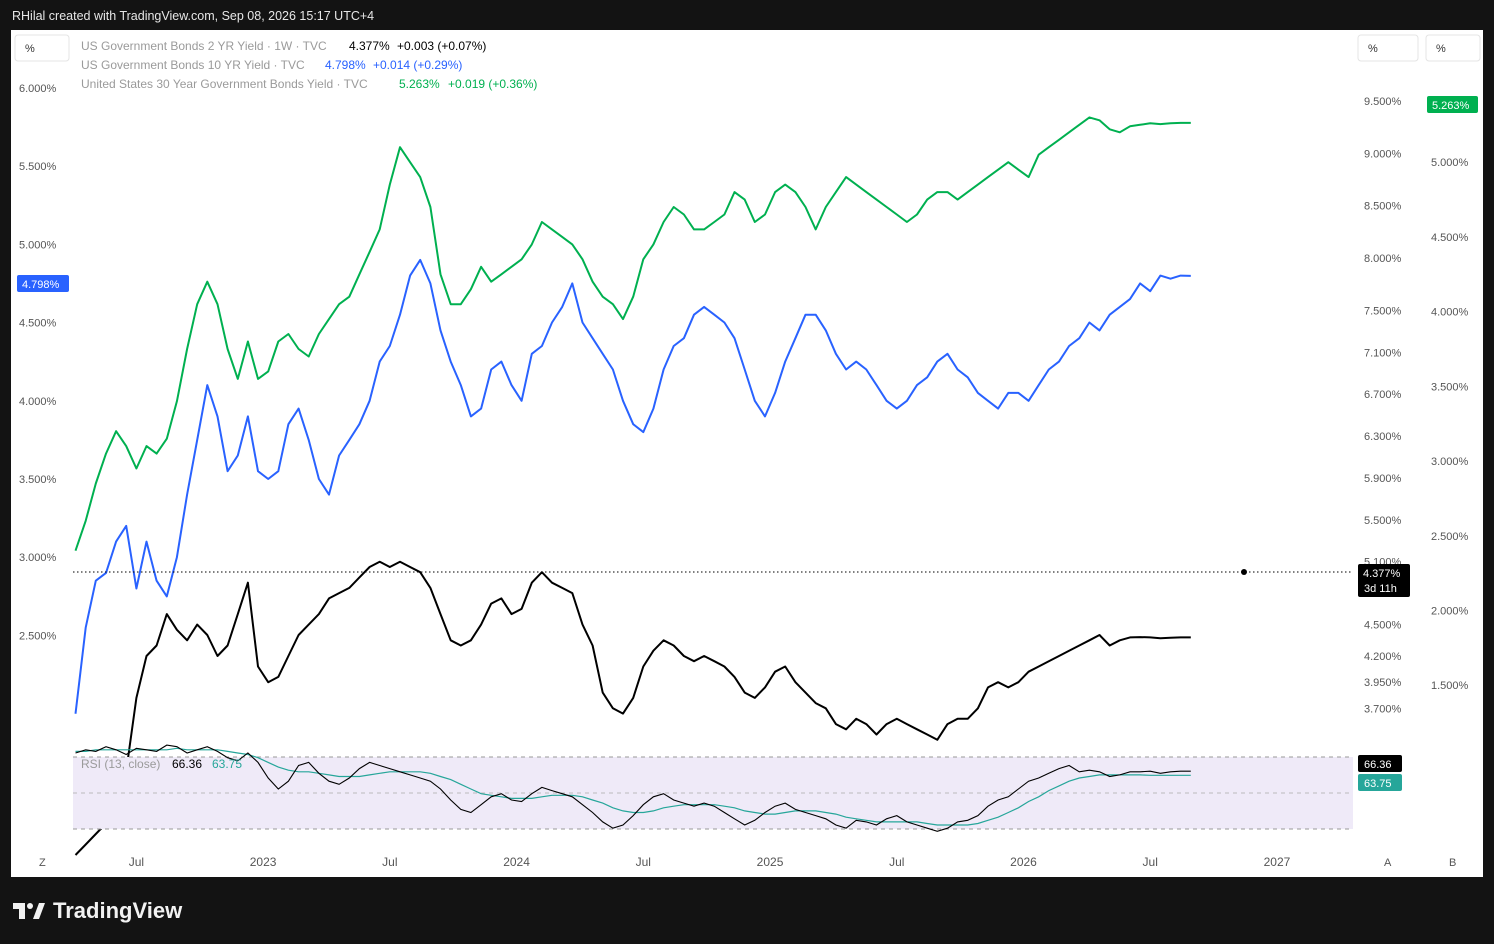 This screenshot has width=1494, height=944. What do you see at coordinates (38, 402) in the screenshot?
I see `left-axis-tick-3: 4.000%` at bounding box center [38, 402].